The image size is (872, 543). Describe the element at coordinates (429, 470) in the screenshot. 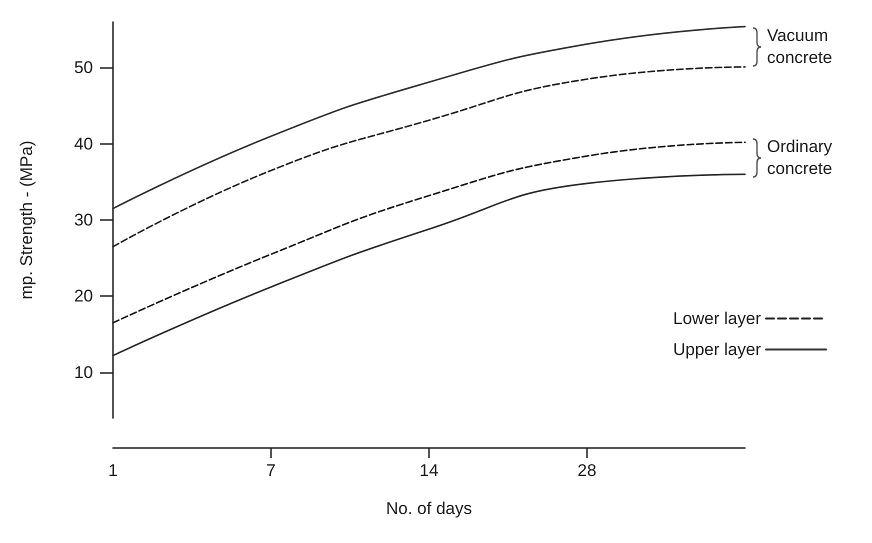

I see `x-tick-label: 14` at that location.